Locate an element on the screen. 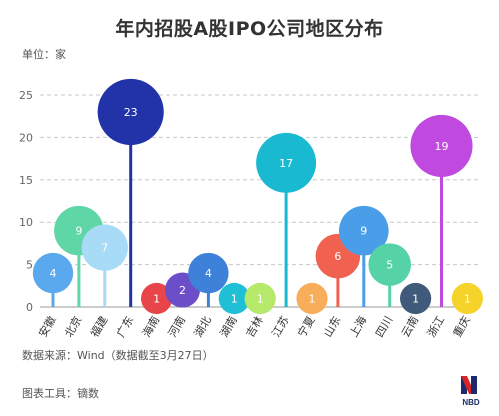  y-tick-label: 15 is located at coordinates (26, 180).